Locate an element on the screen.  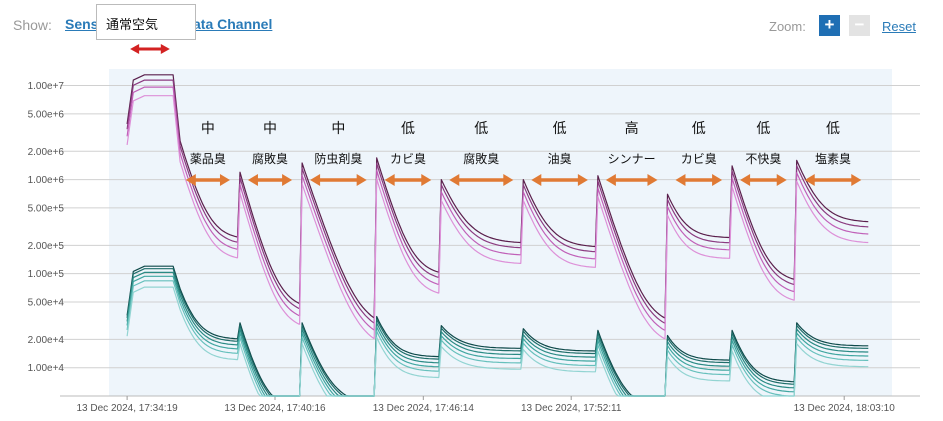
reset-link: Reset is located at coordinates (899, 26).